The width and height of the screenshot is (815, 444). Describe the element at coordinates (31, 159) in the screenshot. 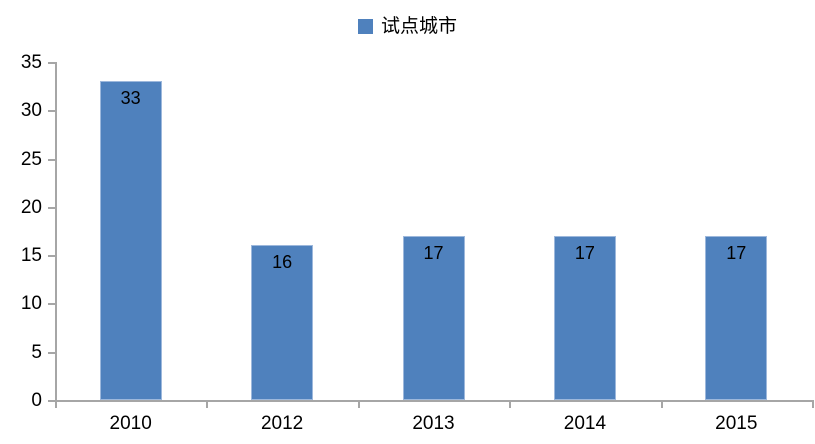

I see `y-axis-label: 25` at that location.